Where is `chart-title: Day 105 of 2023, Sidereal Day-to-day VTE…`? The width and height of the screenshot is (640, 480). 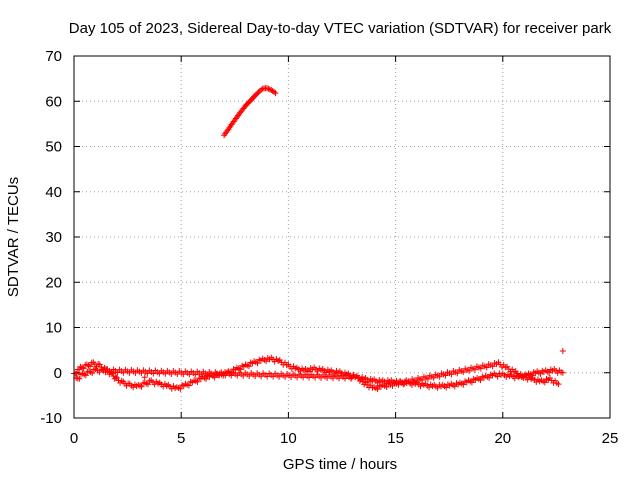 chart-title: Day 105 of 2023, Sidereal Day-to-day VTE… is located at coordinates (340, 28).